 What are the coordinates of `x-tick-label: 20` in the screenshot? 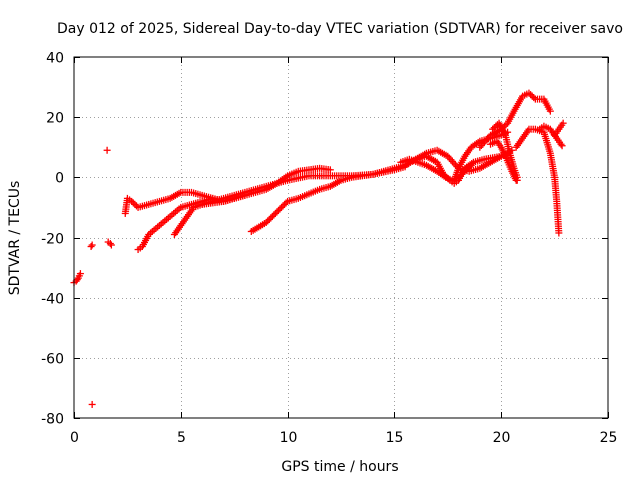 It's located at (502, 438).